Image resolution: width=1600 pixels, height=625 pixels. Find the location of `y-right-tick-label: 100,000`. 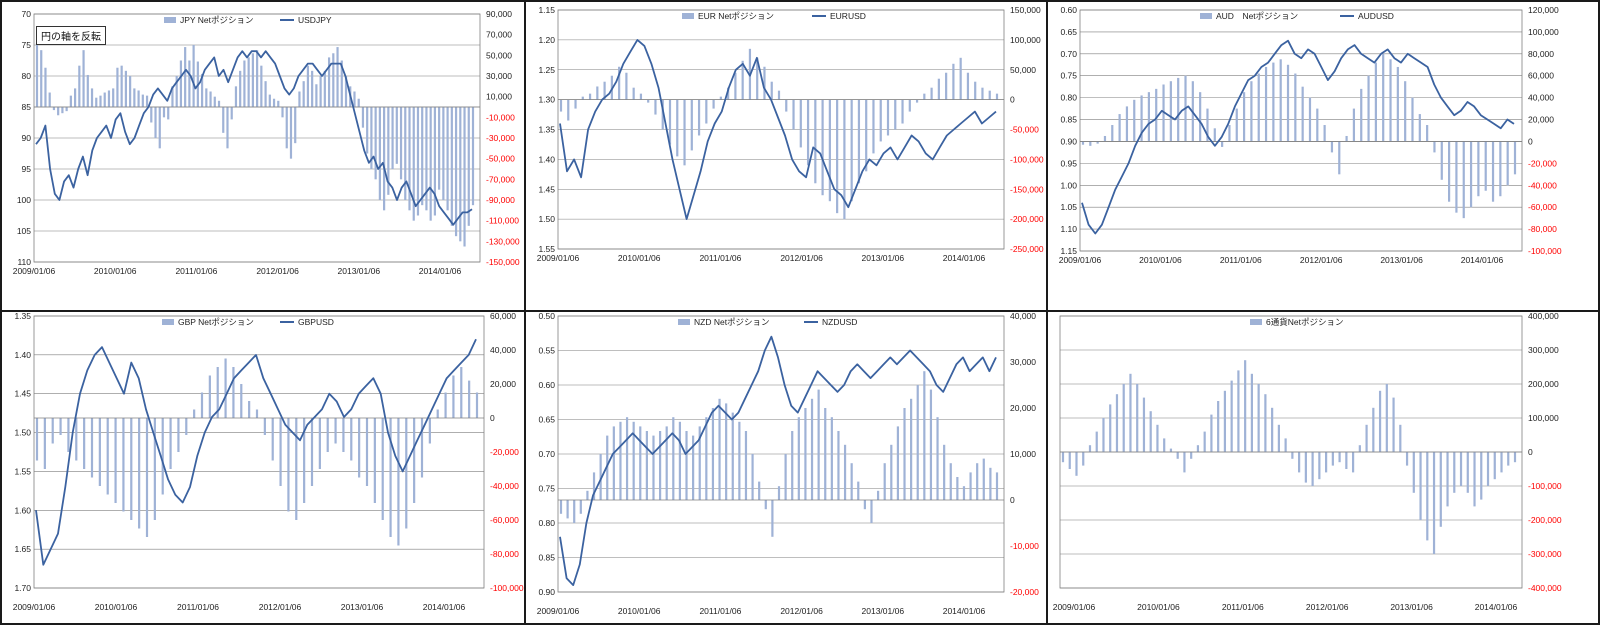

y-right-tick-label: 100,000 is located at coordinates (1025, 40).